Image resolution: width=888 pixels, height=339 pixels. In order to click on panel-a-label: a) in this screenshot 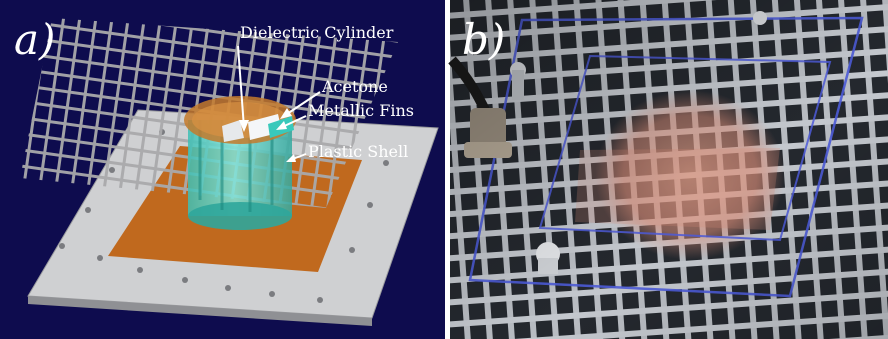, I will do `click(34, 39)`.